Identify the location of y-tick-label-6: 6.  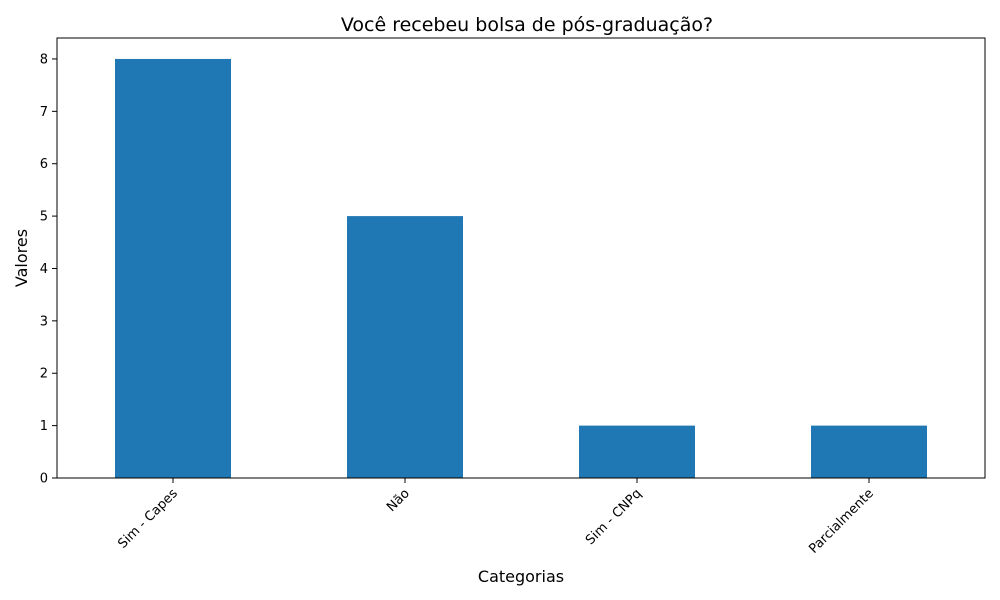
(44, 164).